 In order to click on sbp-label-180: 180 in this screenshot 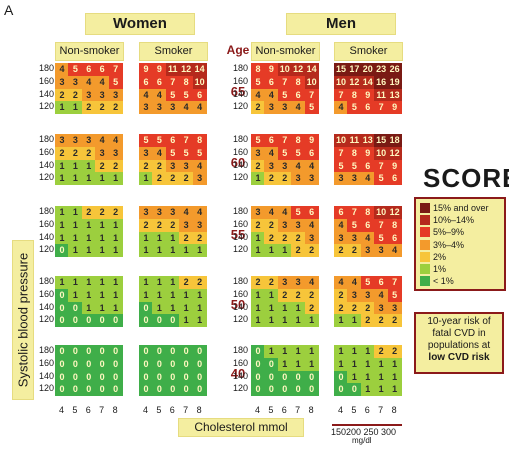, I will do `click(46, 68)`.